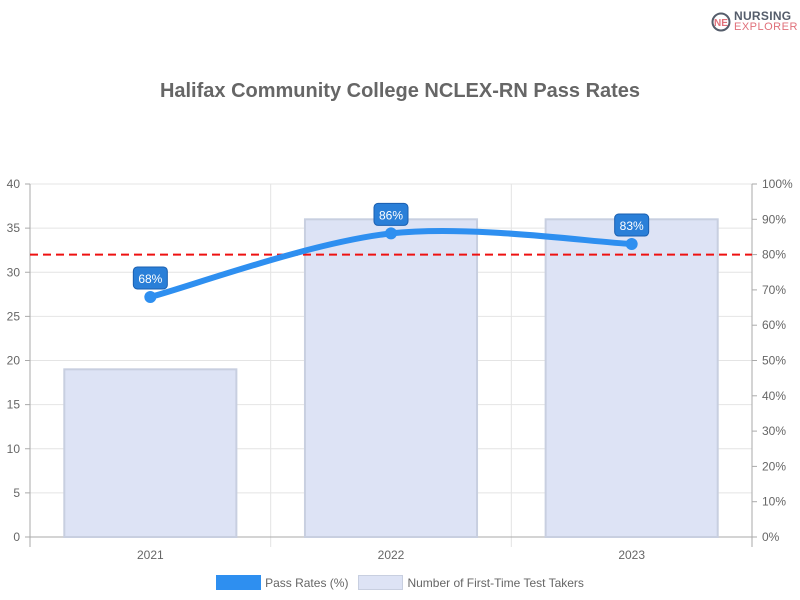 This screenshot has height=600, width=800. I want to click on bar-2023, so click(631, 378).